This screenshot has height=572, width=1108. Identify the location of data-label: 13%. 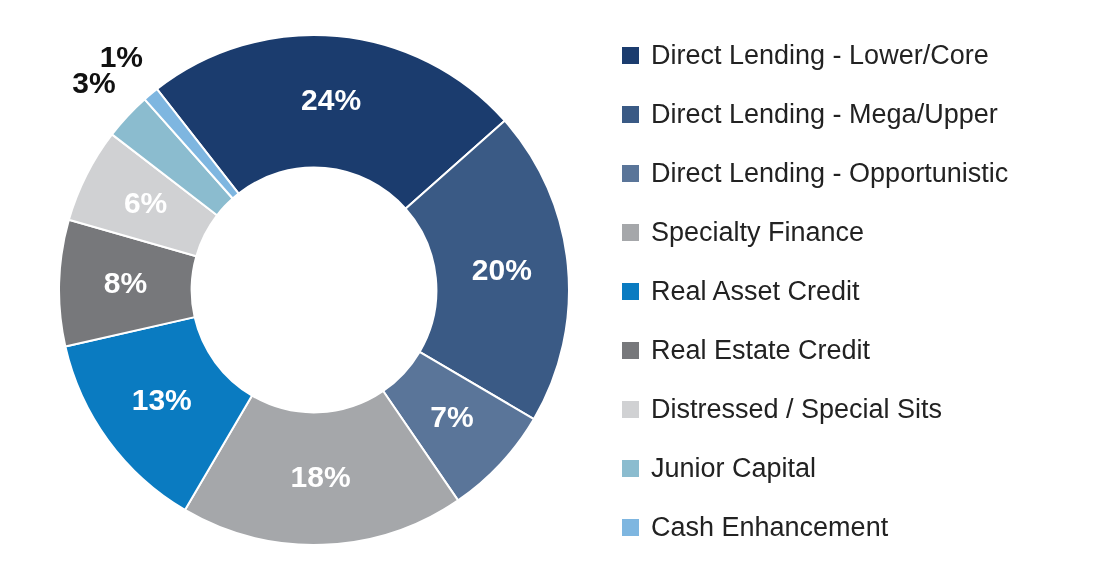
(161, 399).